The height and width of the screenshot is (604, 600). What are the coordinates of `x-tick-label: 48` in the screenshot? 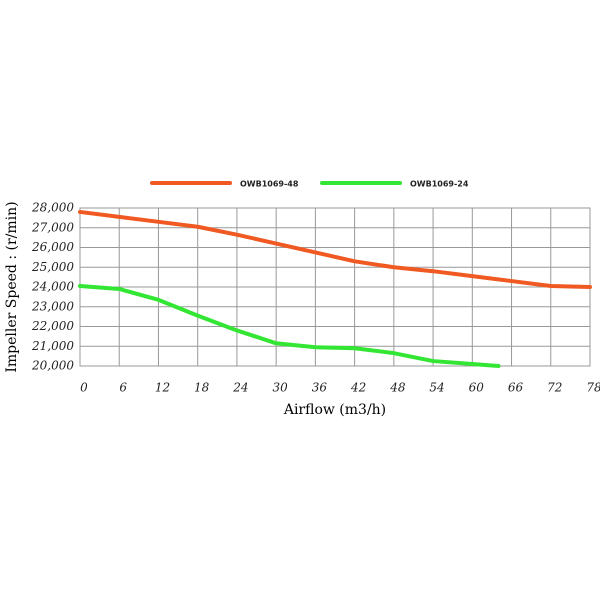 It's located at (397, 388).